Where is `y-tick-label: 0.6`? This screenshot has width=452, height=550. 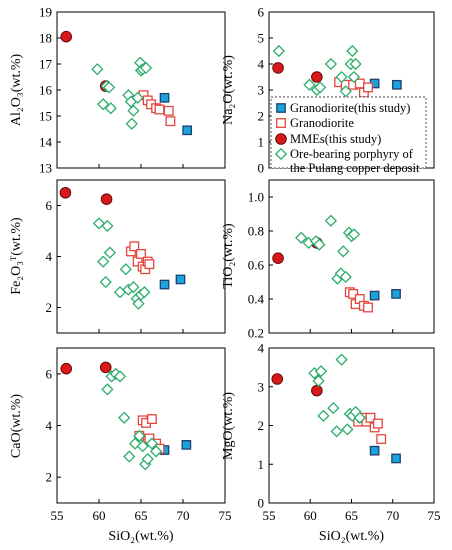 y-tick-label: 0.6 is located at coordinates (256, 265).